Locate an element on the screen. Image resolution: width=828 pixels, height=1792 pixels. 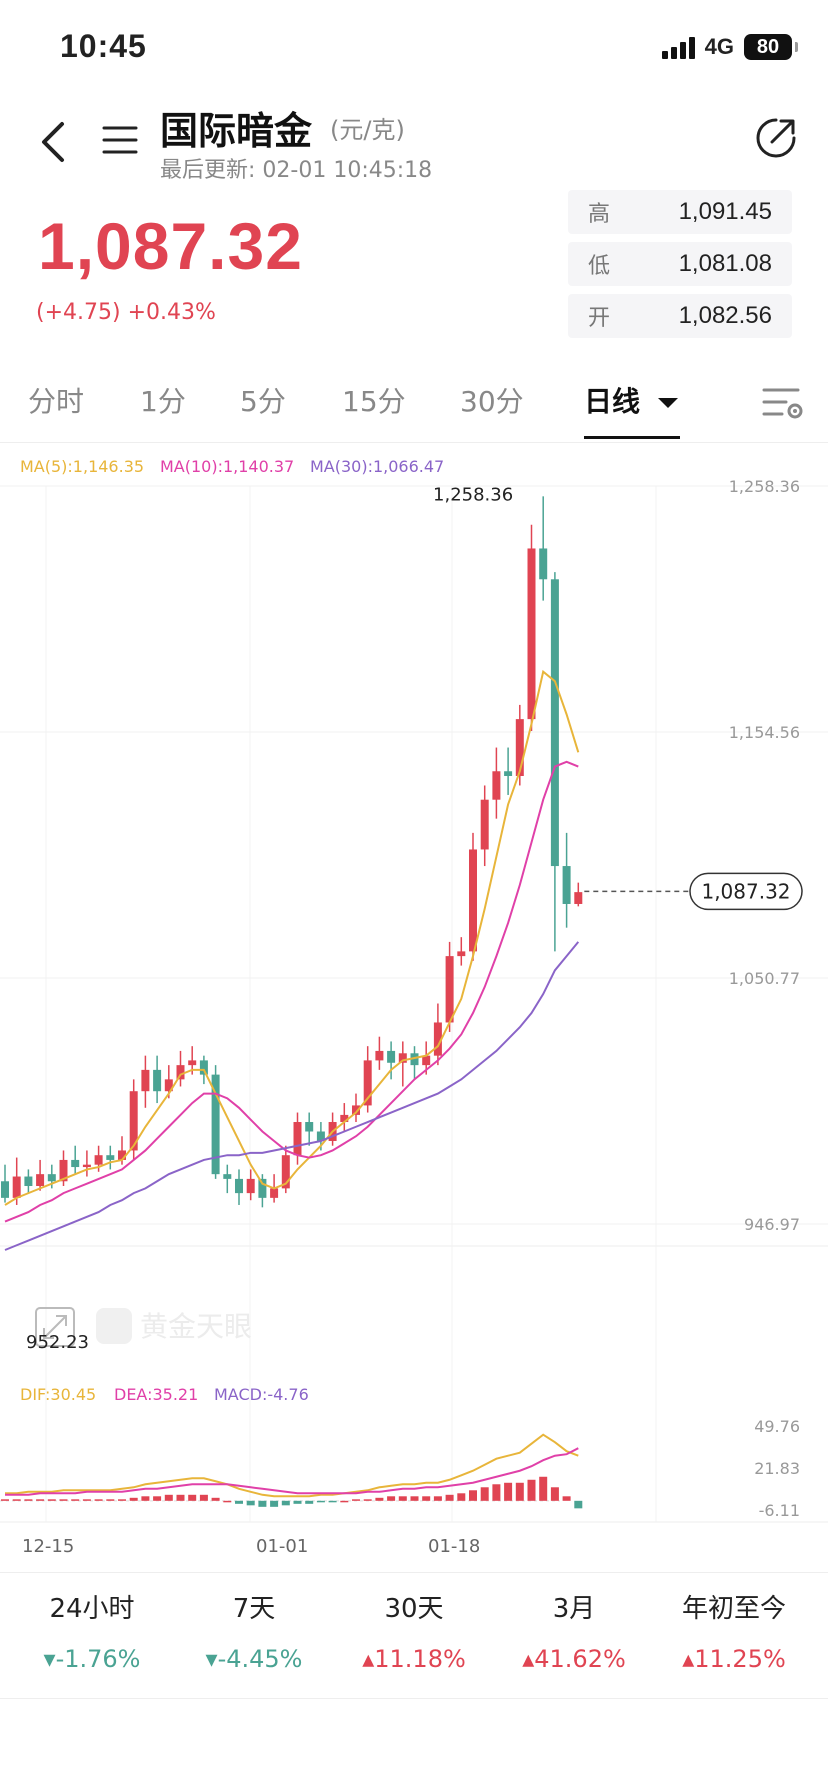
tab-15min: 15分 is located at coordinates (374, 401).